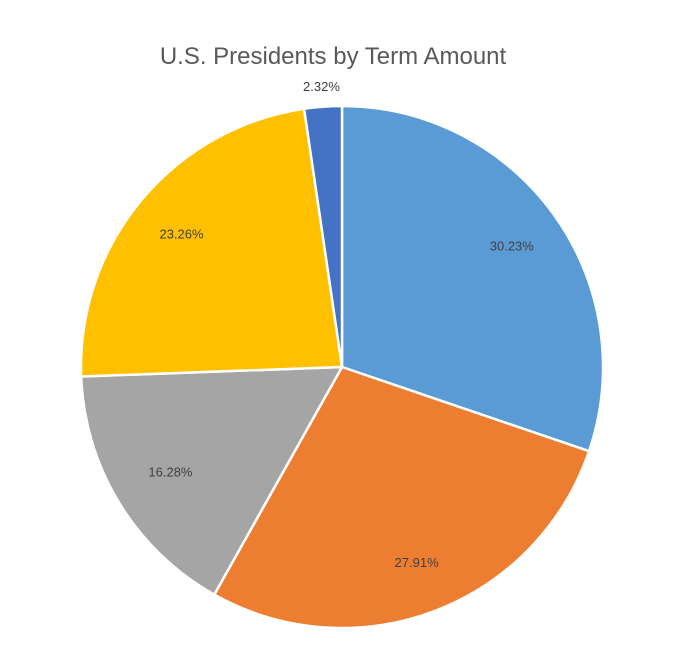  What do you see at coordinates (170, 472) in the screenshot?
I see `data-label: 16.28%` at bounding box center [170, 472].